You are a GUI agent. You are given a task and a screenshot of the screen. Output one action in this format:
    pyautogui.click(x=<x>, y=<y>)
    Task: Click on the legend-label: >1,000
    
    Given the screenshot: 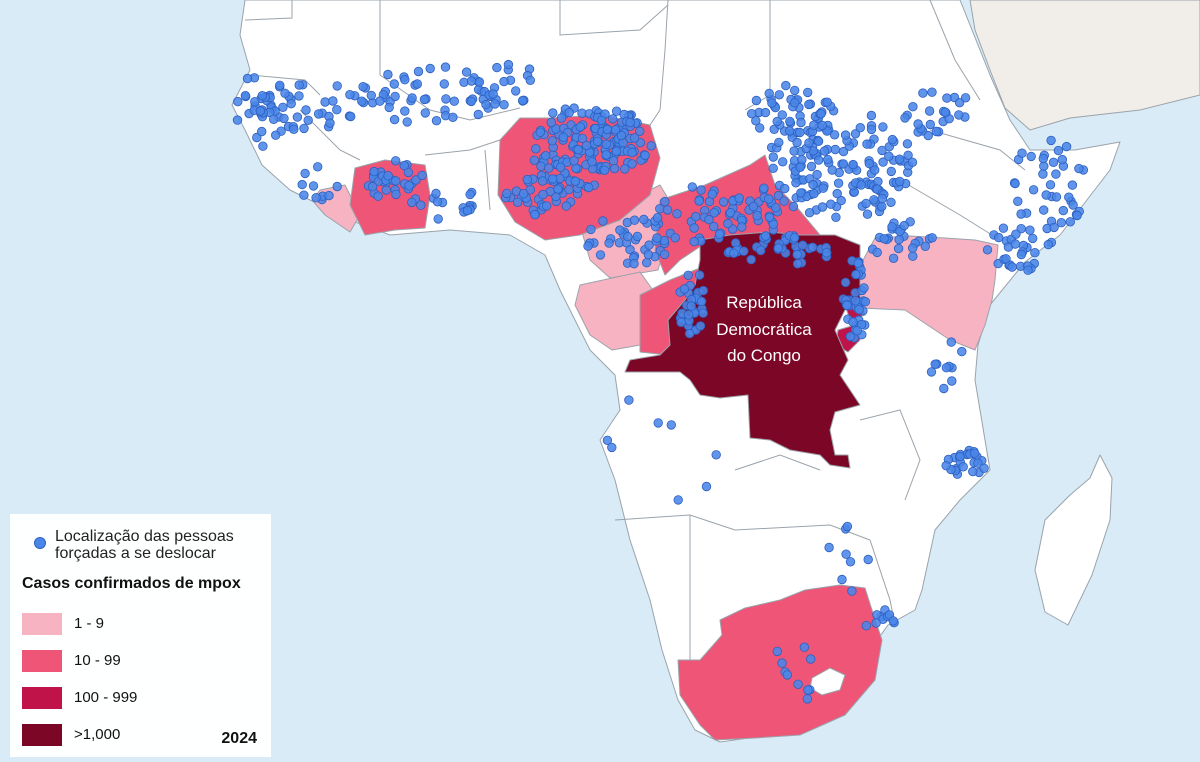 What is the action you would take?
    pyautogui.click(x=97, y=734)
    